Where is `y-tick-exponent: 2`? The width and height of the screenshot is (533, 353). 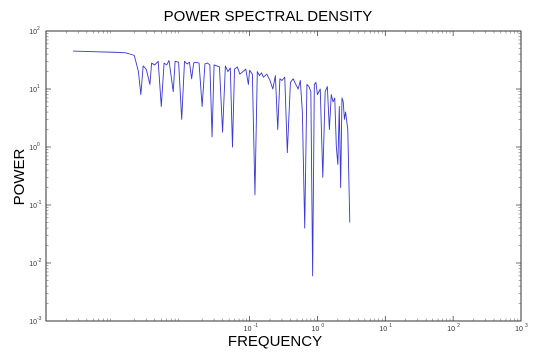 y-tick-exponent: 2 is located at coordinates (38, 29).